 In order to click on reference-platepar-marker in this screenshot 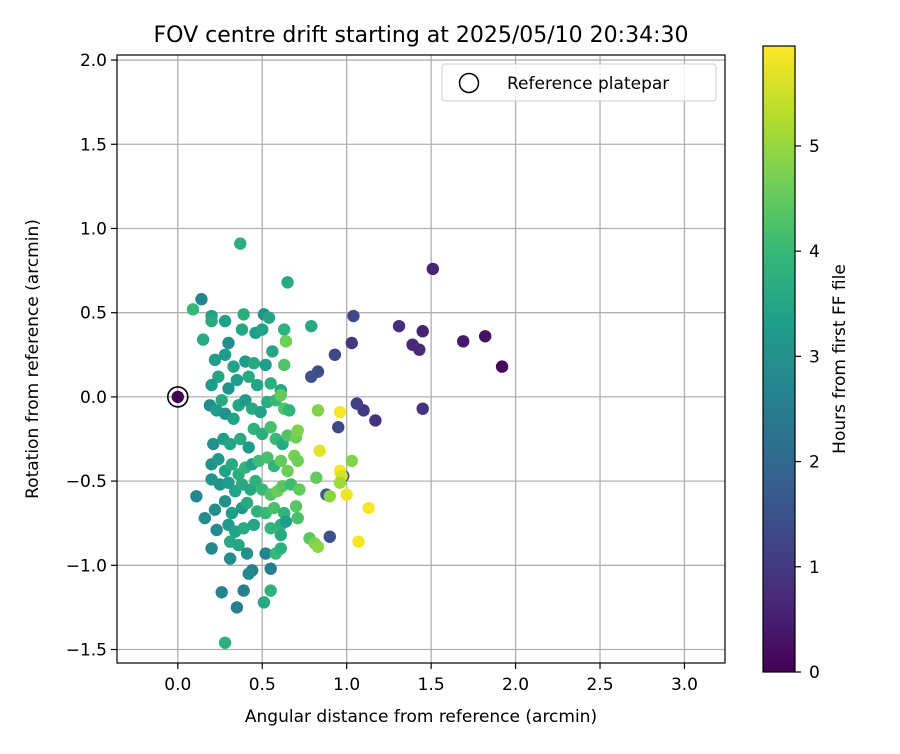, I will do `click(178, 397)`.